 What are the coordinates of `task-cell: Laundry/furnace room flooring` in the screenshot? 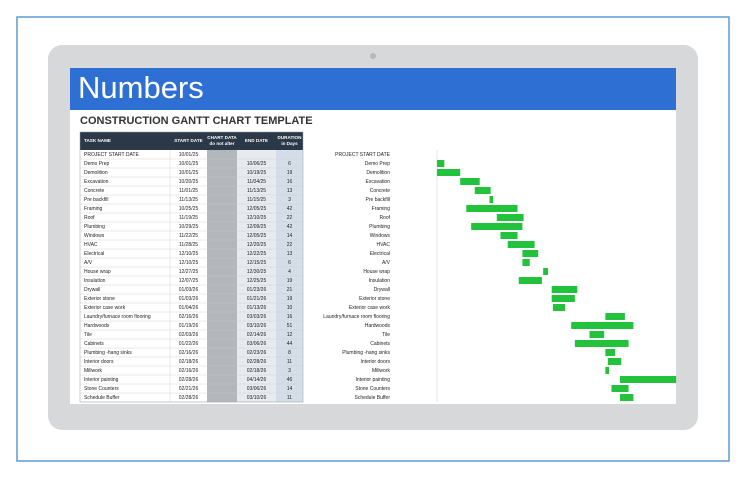 It's located at (117, 317).